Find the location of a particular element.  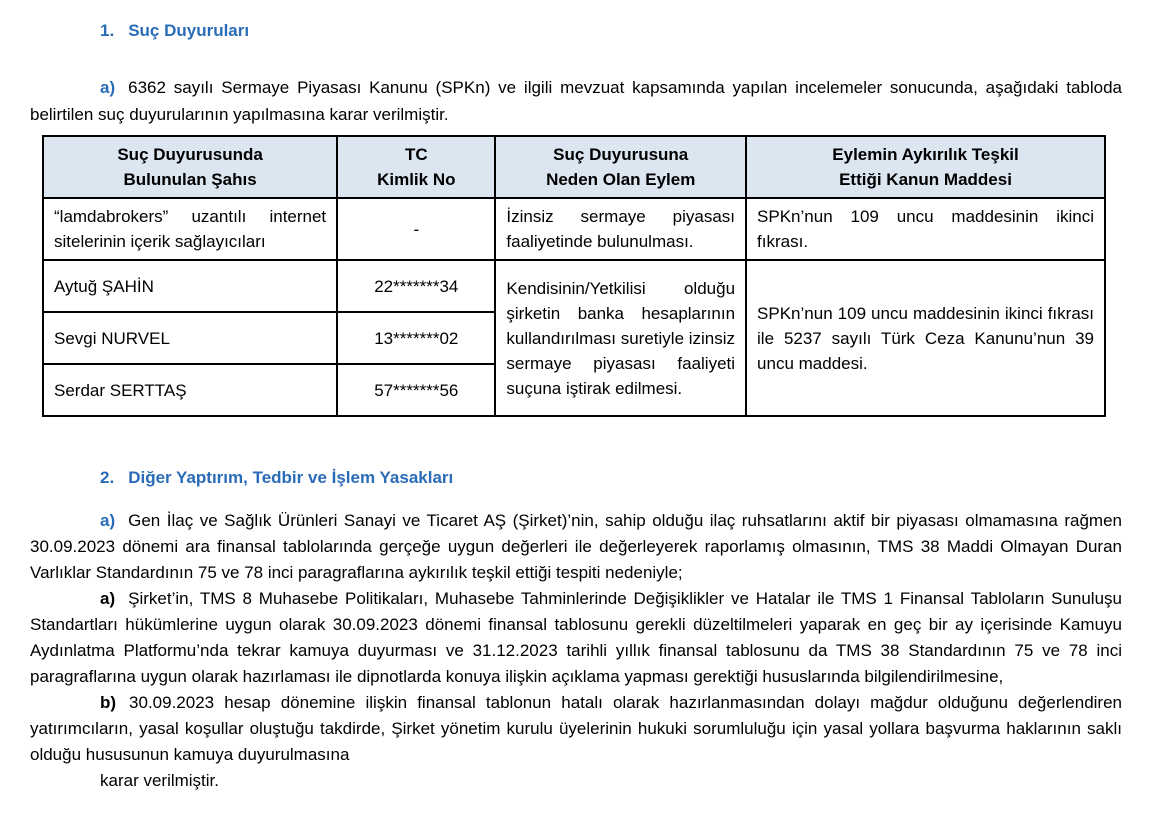

table-row: Serdar SERTTAŞ 57*******56 is located at coordinates (573, 390).